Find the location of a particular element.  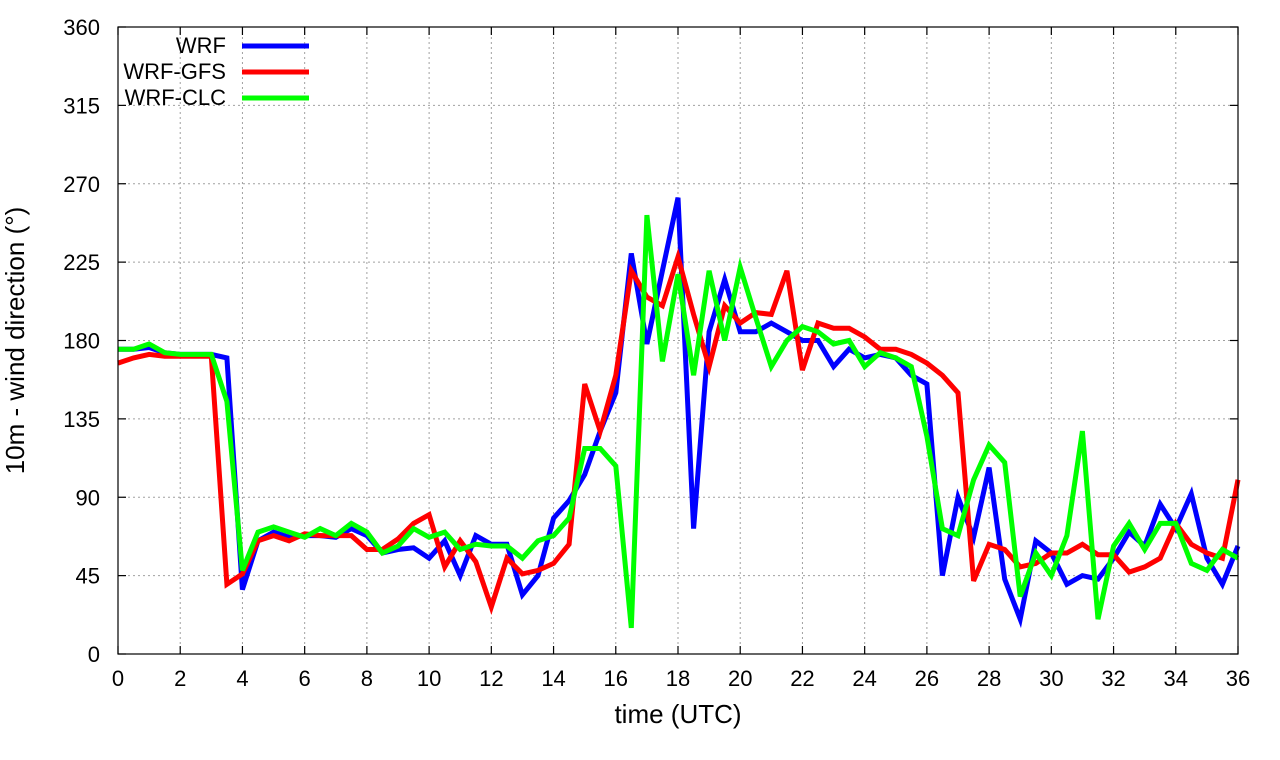

x-tick-label: 4 is located at coordinates (242, 678).